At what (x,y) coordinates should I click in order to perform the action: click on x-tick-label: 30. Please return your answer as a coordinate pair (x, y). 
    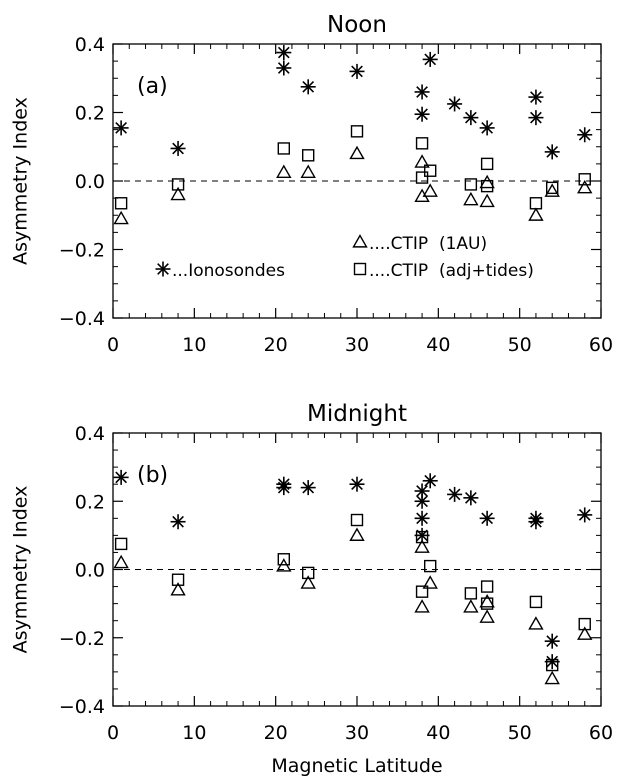
    Looking at the image, I should click on (357, 733).